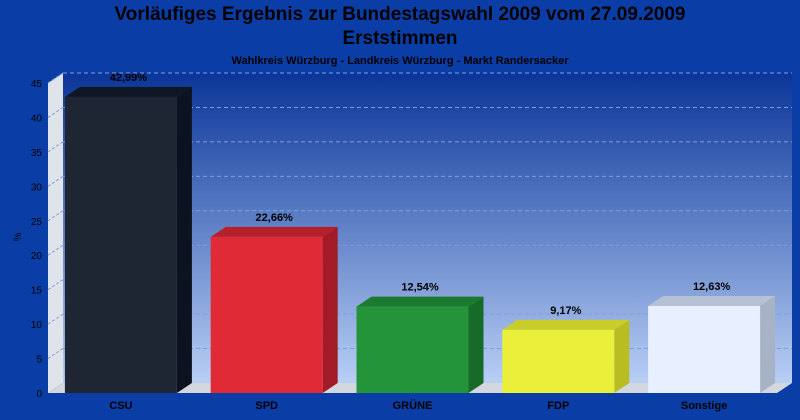 This screenshot has height=420, width=800. I want to click on bar-grüne, so click(420, 344).